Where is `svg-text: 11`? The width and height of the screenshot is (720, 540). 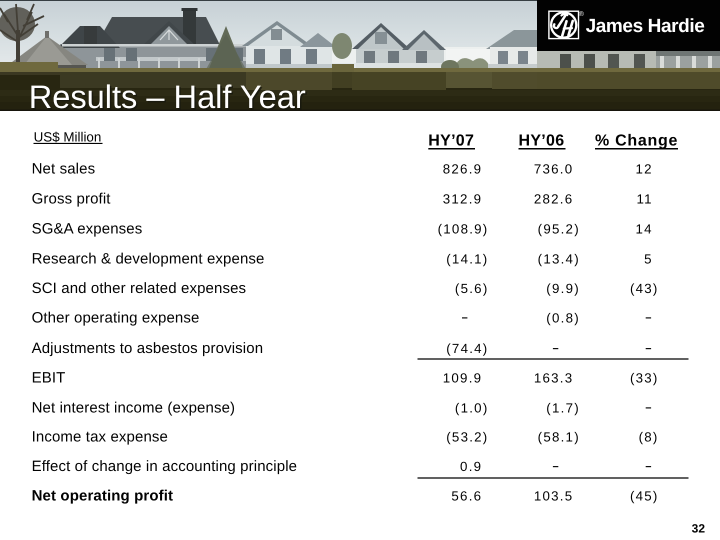 svg-text: 11 is located at coordinates (644, 199).